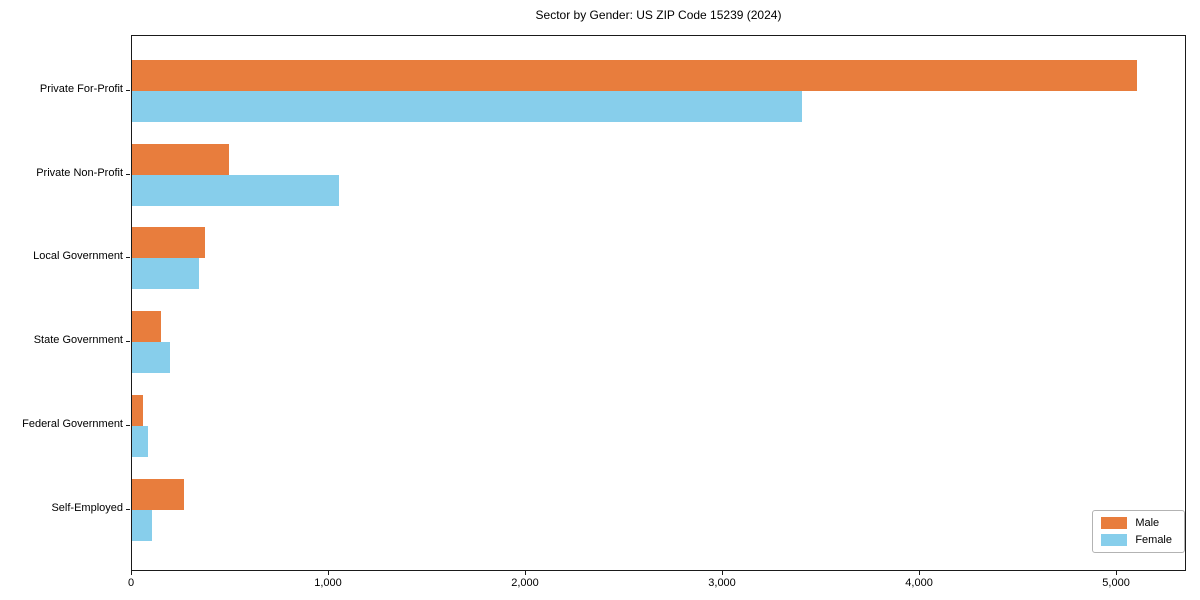  What do you see at coordinates (78, 256) in the screenshot?
I see `y-tick-label: Local Government` at bounding box center [78, 256].